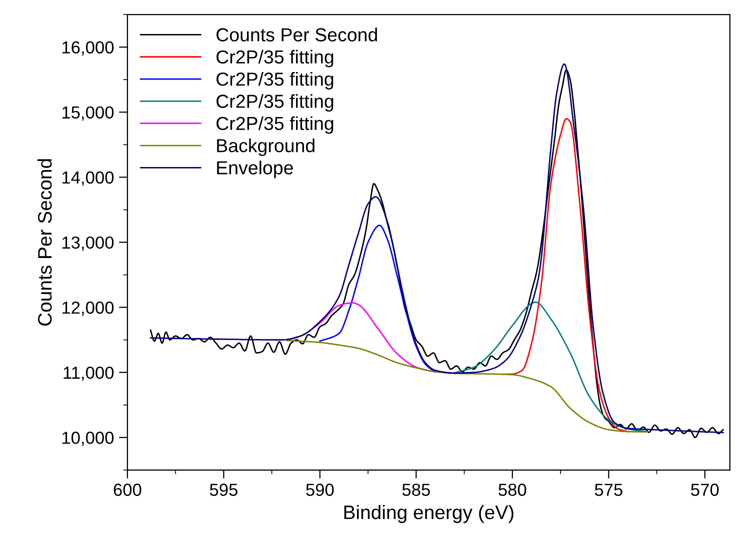 The image size is (741, 539). Describe the element at coordinates (88, 243) in the screenshot. I see `y-tick-label: 13,000` at that location.